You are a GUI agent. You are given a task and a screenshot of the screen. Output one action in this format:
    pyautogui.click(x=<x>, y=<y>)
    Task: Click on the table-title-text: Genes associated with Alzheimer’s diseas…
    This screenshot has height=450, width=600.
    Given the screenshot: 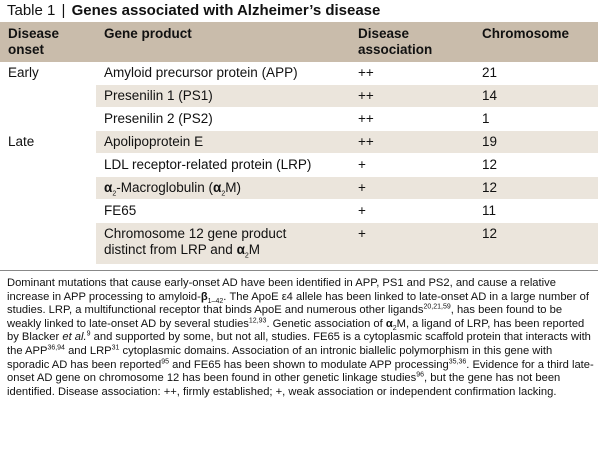 What is the action you would take?
    pyautogui.click(x=226, y=10)
    